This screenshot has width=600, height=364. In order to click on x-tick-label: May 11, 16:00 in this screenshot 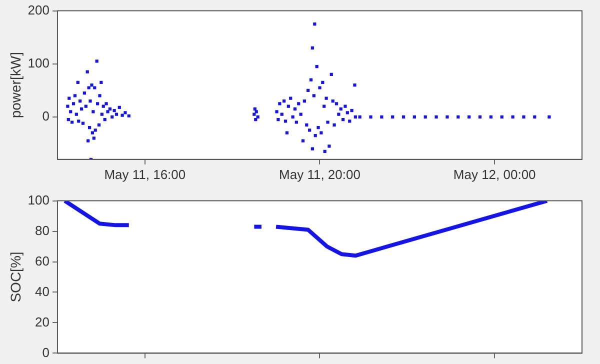, I will do `click(145, 174)`.